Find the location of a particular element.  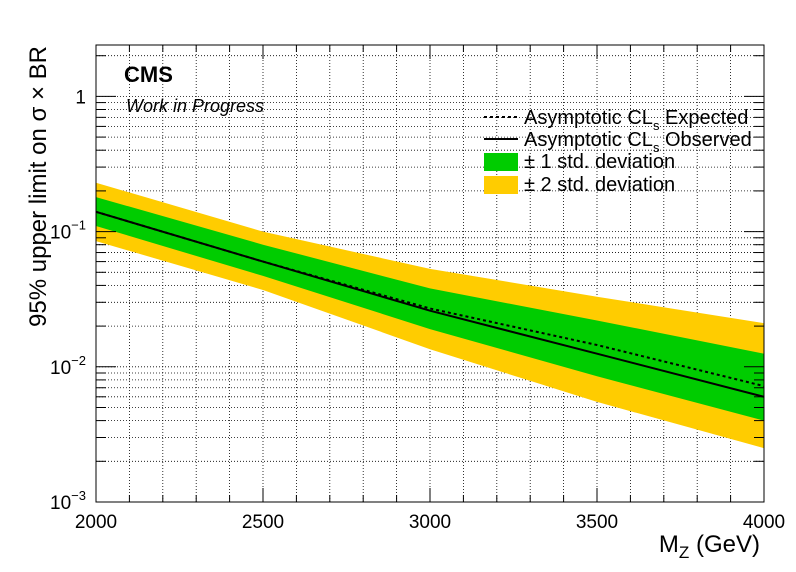

y-axis-title: 95% upper limit on σ × BR is located at coordinates (38, 186).